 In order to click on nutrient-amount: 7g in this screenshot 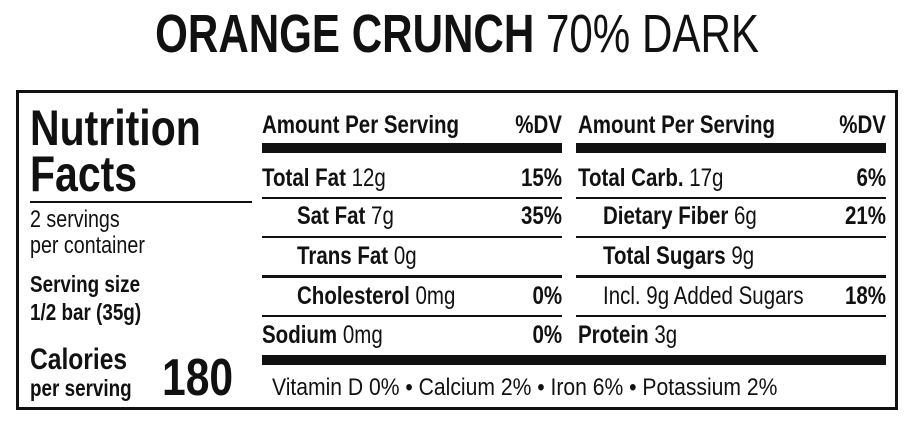, I will do `click(382, 216)`.